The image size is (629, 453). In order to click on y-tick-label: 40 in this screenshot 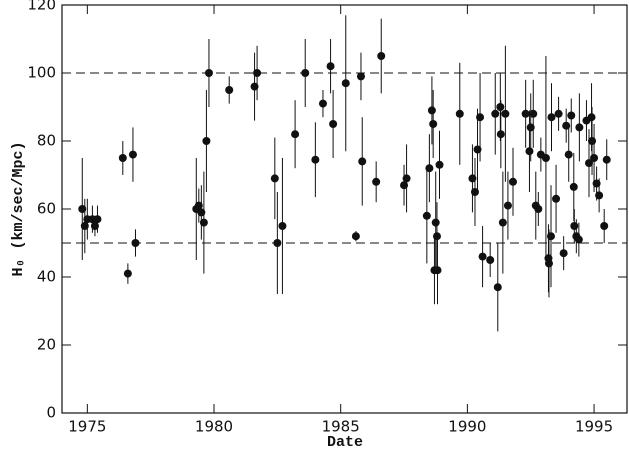, I will do `click(46, 277)`.